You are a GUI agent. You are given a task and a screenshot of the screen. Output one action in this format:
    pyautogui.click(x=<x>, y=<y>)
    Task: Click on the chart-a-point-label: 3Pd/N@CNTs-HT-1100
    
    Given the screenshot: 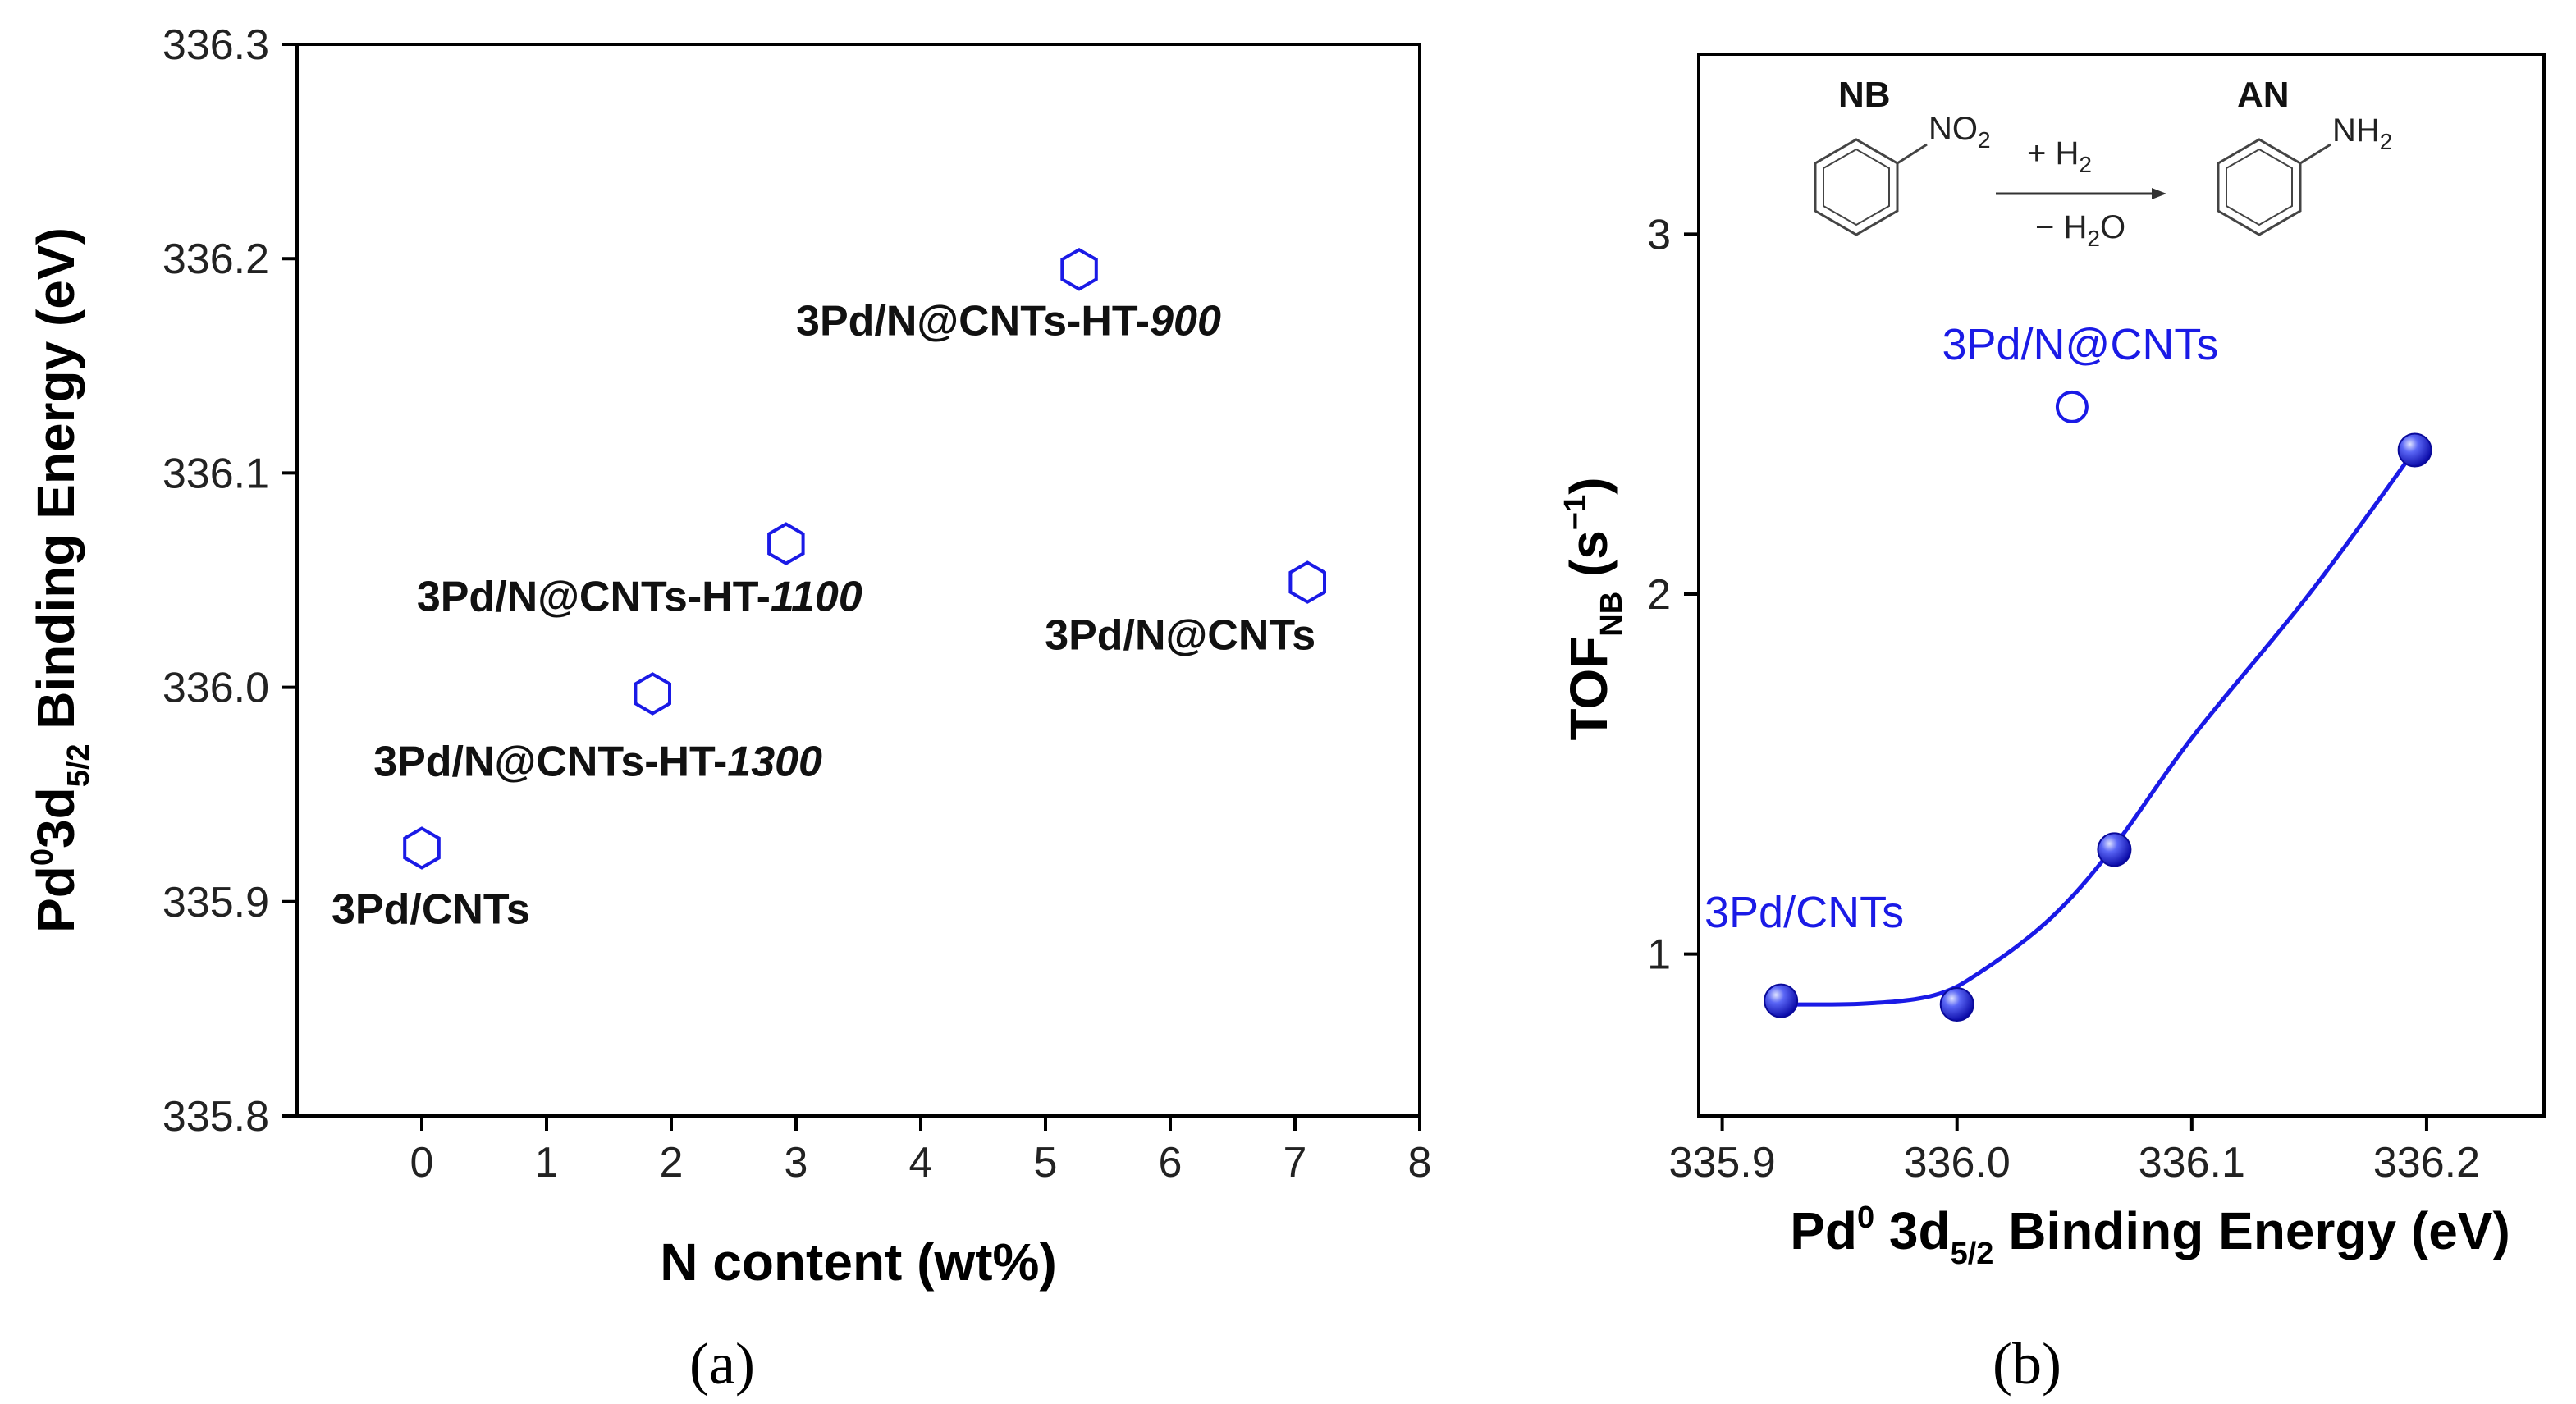 What is the action you would take?
    pyautogui.click(x=639, y=597)
    